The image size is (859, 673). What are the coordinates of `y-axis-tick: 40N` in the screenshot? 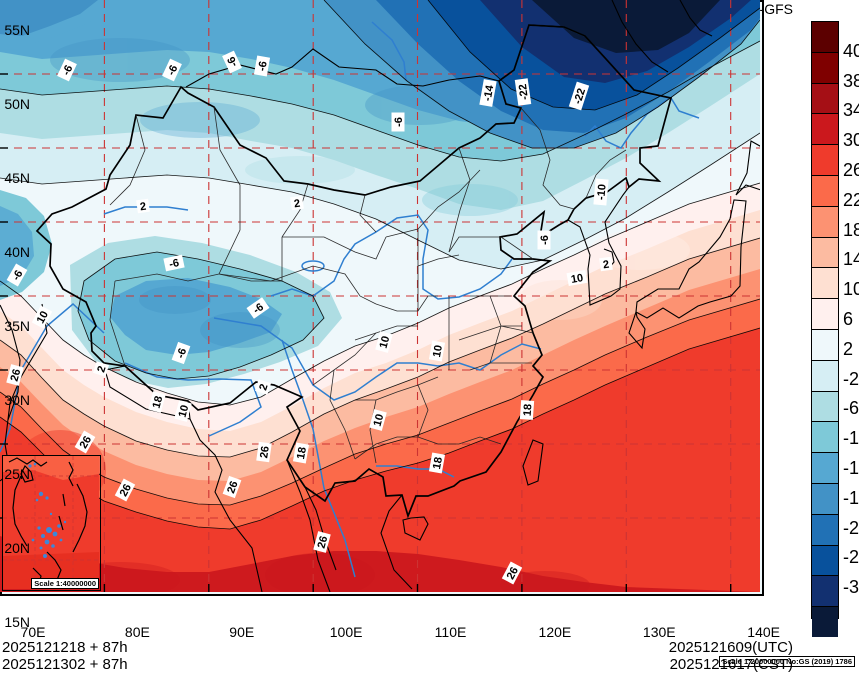 It's located at (17, 252).